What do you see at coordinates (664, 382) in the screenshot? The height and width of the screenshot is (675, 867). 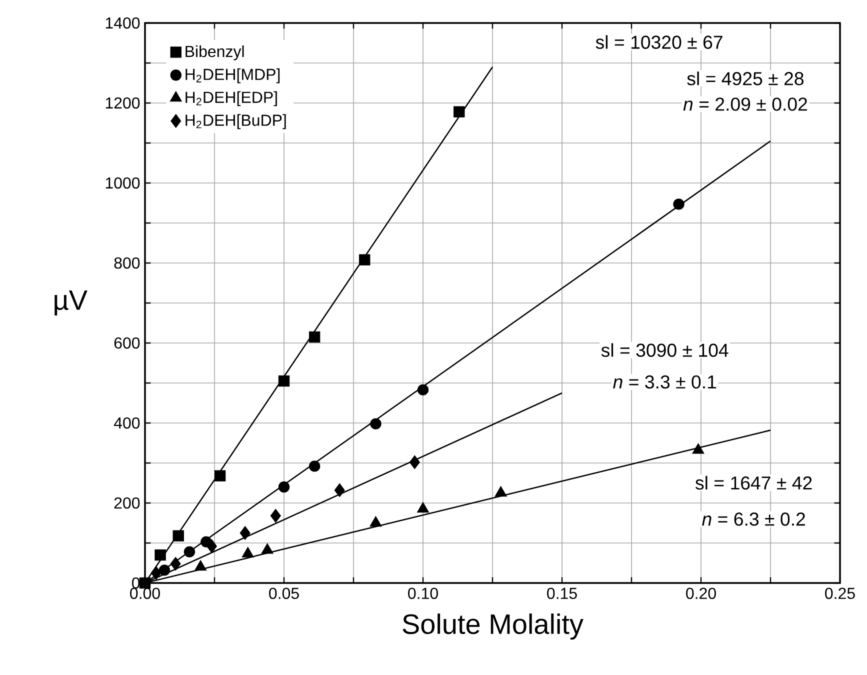 I see `annotation: n = 3.3 ± 0.1` at bounding box center [664, 382].